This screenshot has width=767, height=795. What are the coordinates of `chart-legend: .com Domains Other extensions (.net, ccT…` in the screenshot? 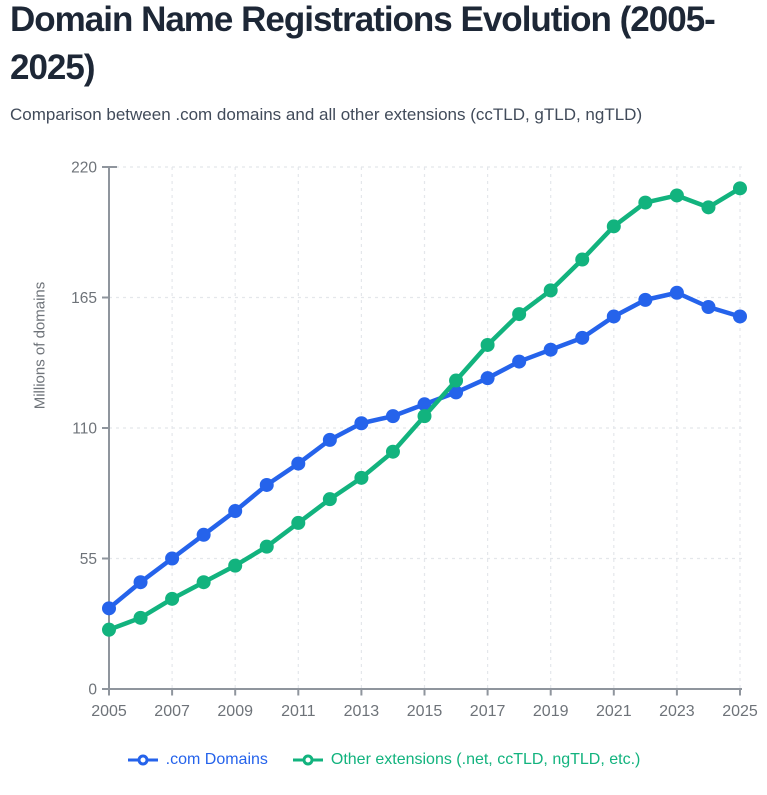 It's located at (383, 760).